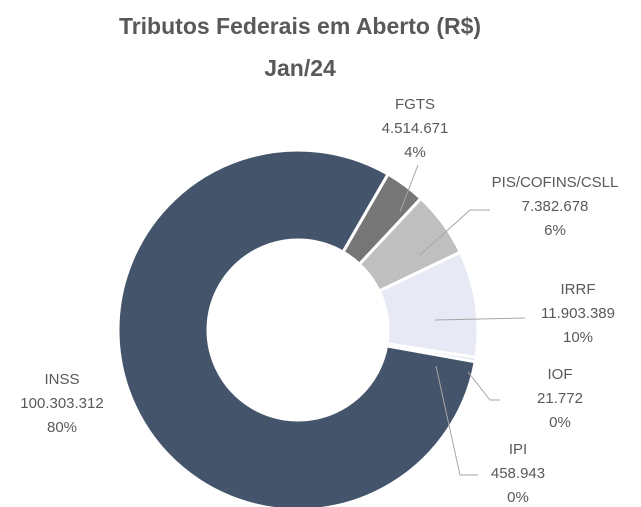 Image resolution: width=641 pixels, height=507 pixels. Describe the element at coordinates (415, 152) in the screenshot. I see `percent-label: 4%` at that location.